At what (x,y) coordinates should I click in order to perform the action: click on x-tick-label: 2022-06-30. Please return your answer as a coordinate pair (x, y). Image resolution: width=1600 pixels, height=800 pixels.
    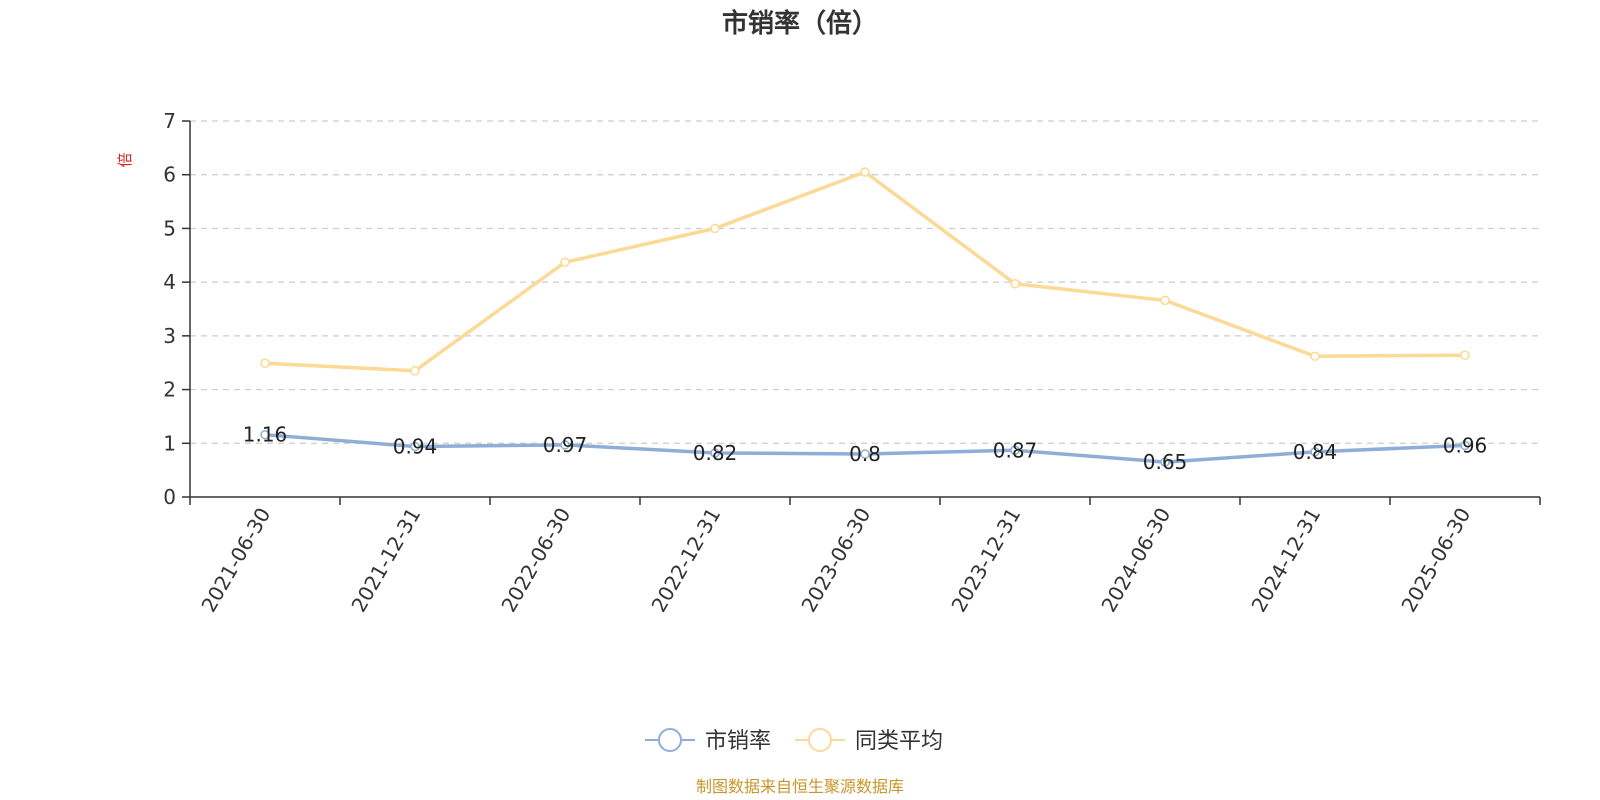
    Looking at the image, I should click on (535, 560).